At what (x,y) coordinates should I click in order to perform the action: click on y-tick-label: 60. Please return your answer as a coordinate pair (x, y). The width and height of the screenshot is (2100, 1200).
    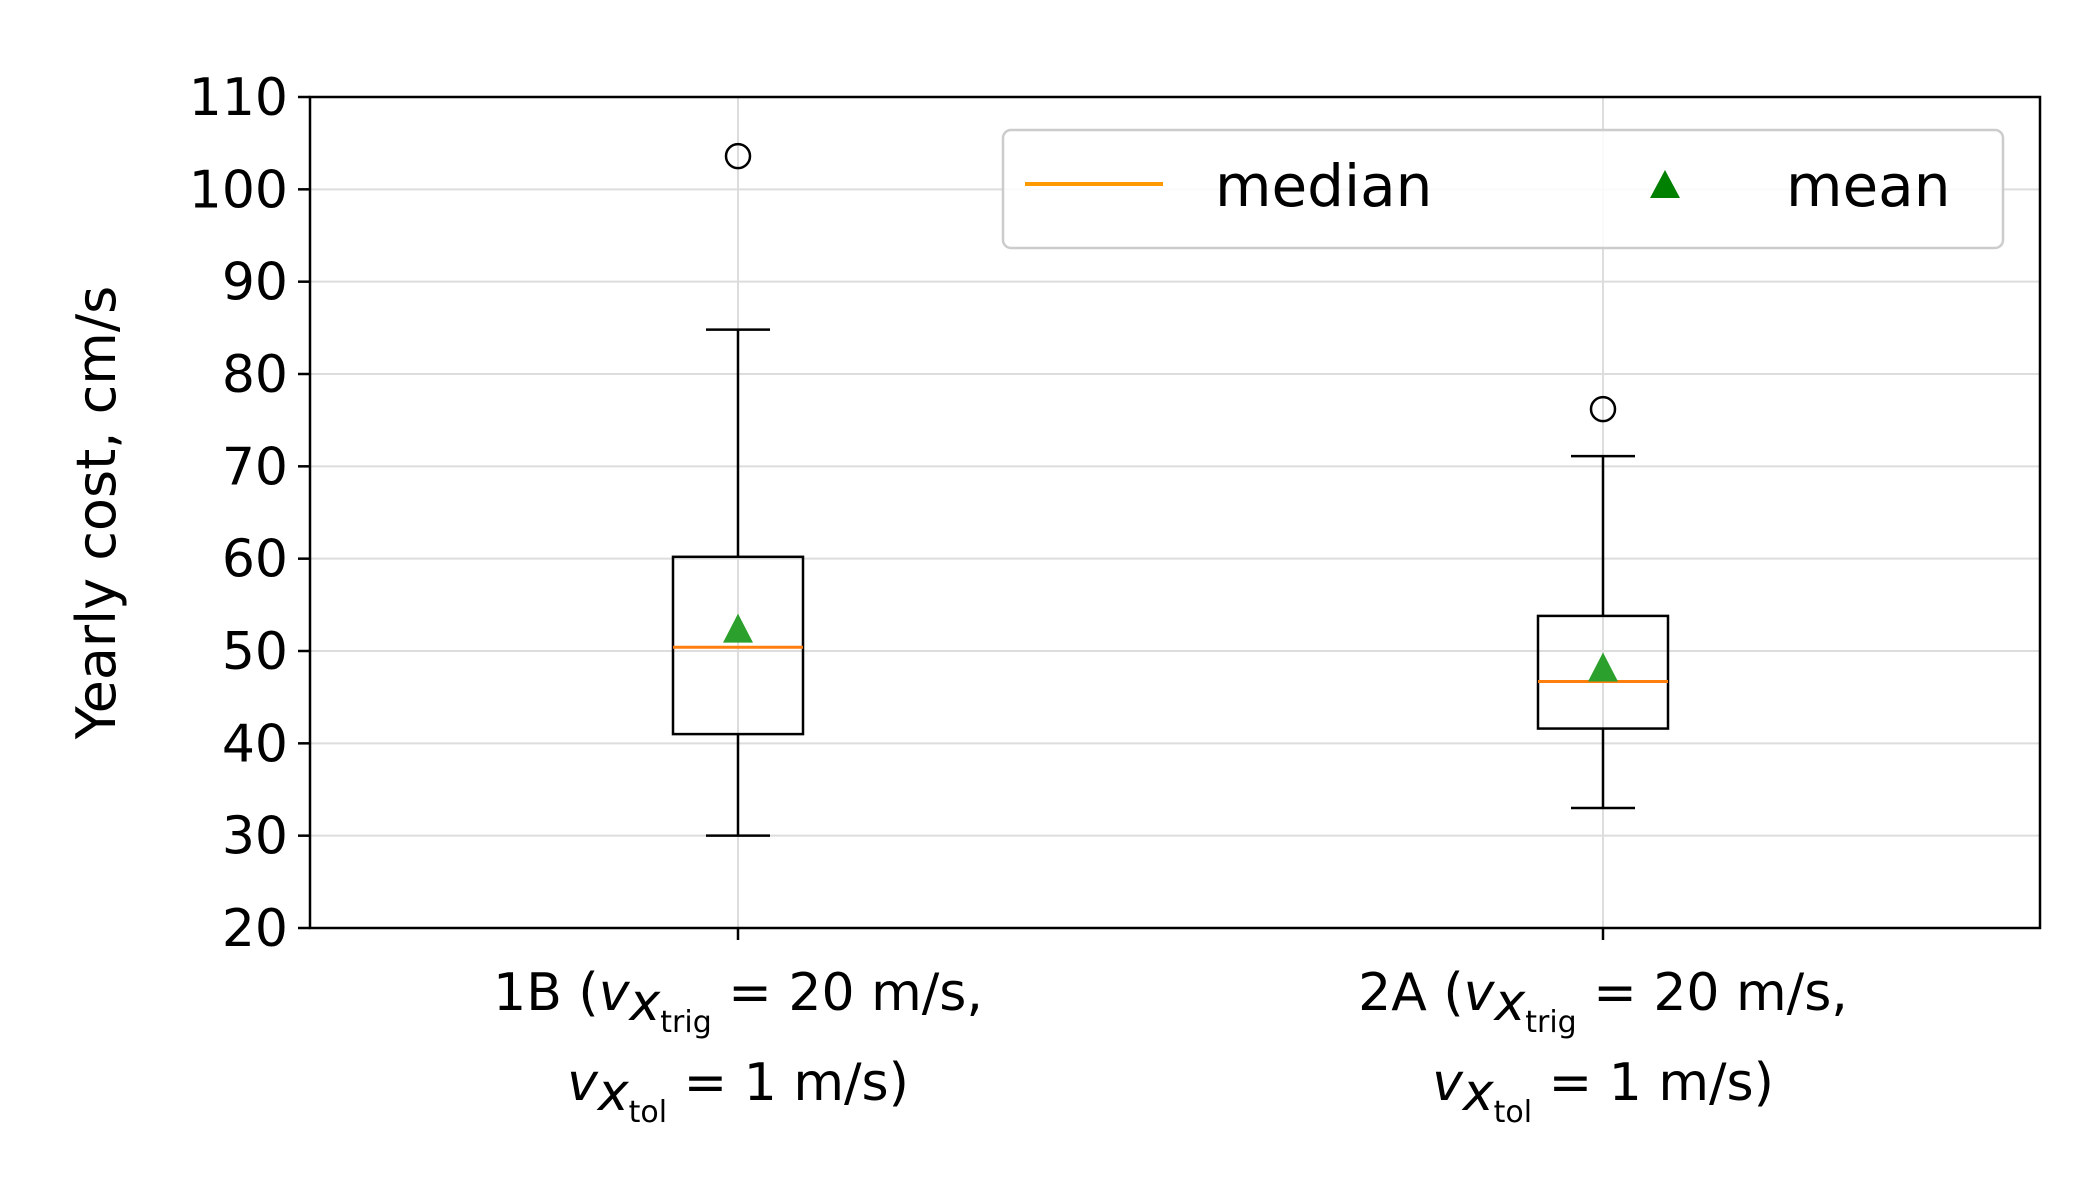
    Looking at the image, I should click on (255, 560).